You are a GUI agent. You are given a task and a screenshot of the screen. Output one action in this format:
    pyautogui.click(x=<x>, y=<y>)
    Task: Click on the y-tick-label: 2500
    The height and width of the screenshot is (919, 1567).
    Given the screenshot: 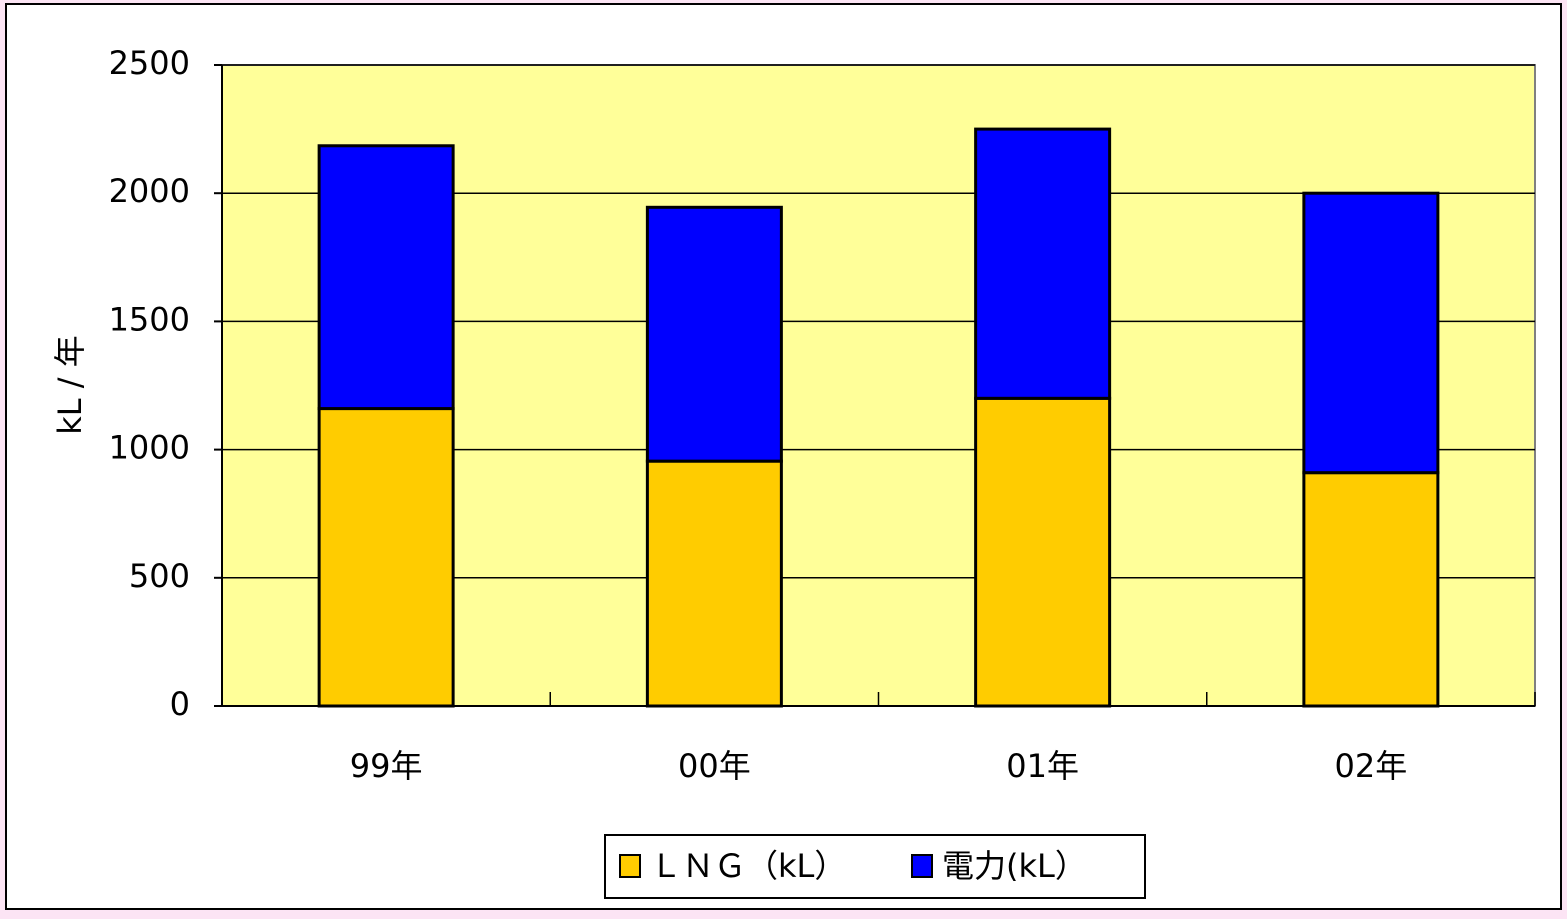 What is the action you would take?
    pyautogui.click(x=149, y=63)
    